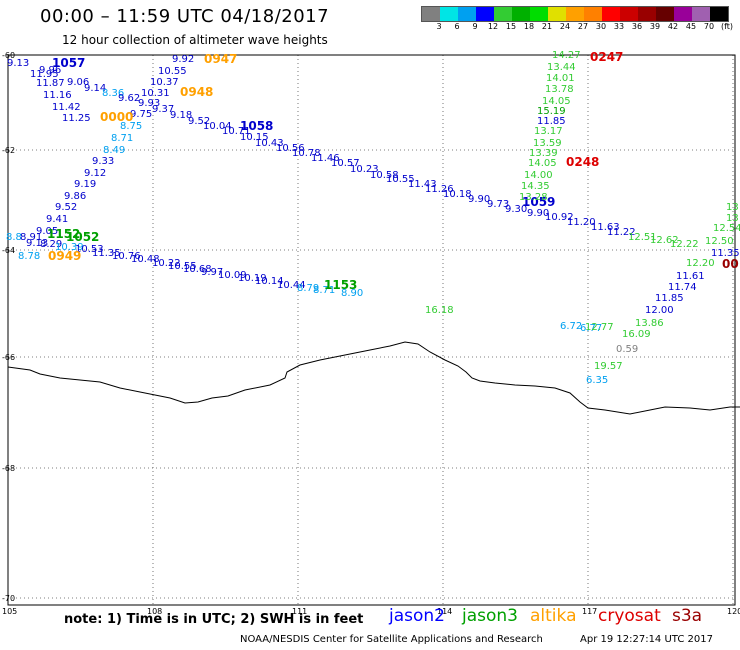  I want to click on swh-value-label: 10.39, so click(69, 247).